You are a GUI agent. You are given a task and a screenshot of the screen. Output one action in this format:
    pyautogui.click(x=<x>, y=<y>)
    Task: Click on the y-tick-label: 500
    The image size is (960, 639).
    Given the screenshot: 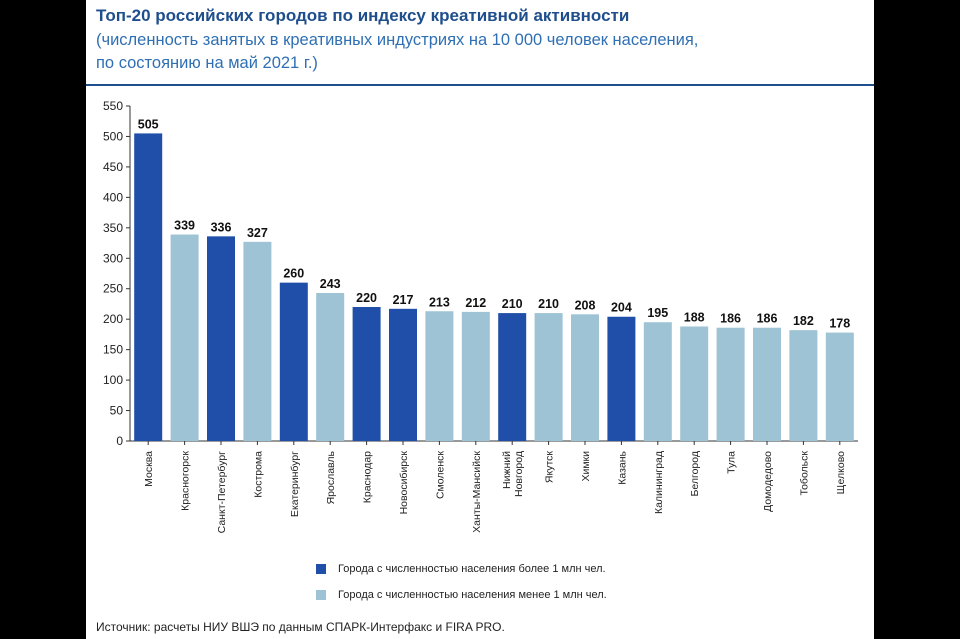 What is the action you would take?
    pyautogui.click(x=113, y=136)
    